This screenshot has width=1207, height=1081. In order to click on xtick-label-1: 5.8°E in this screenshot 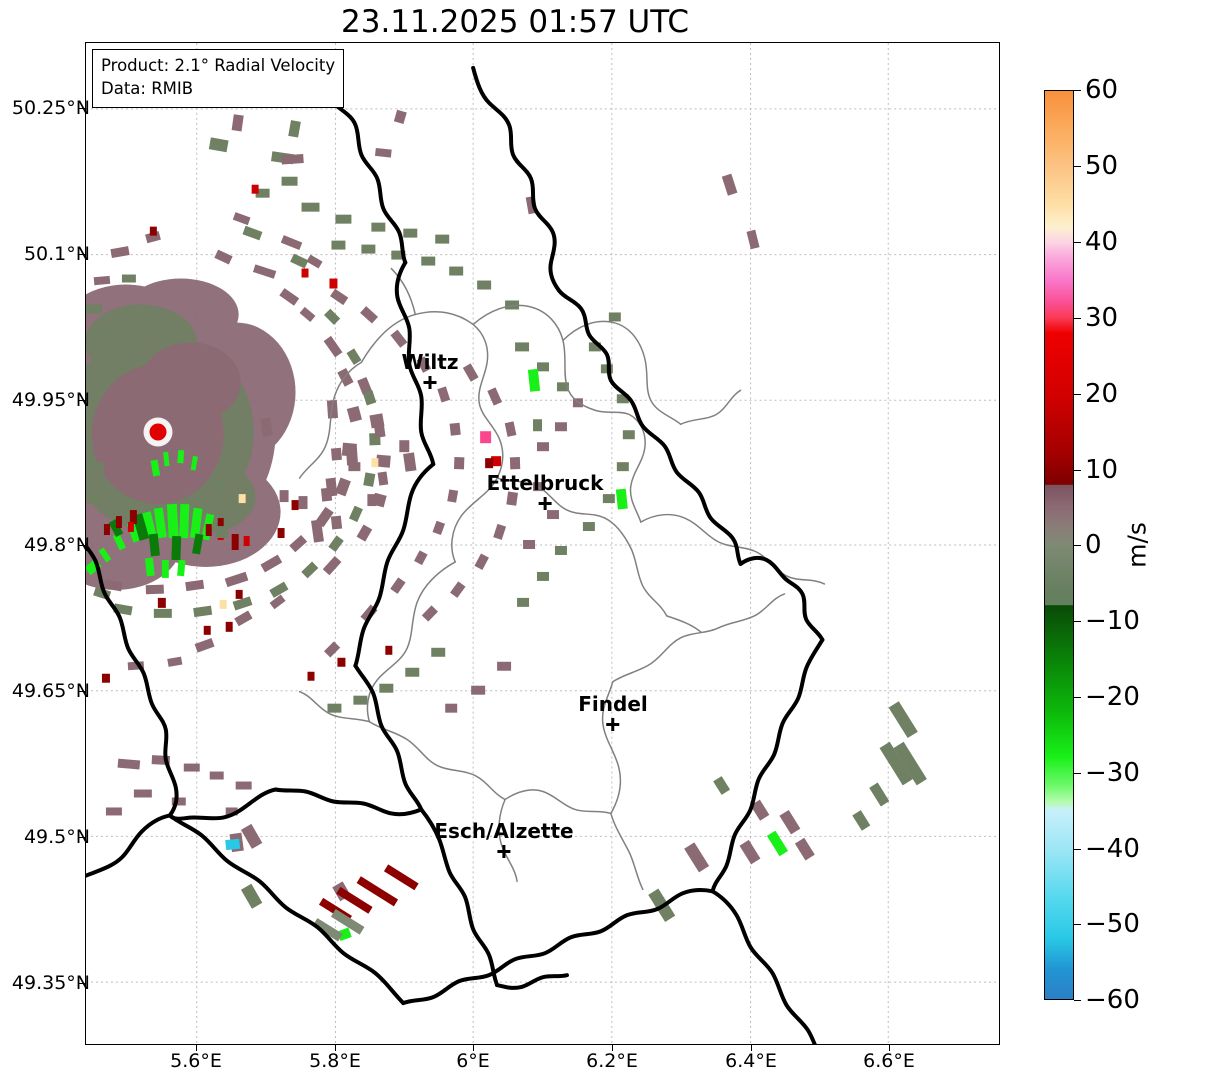, I will do `click(335, 1061)`.